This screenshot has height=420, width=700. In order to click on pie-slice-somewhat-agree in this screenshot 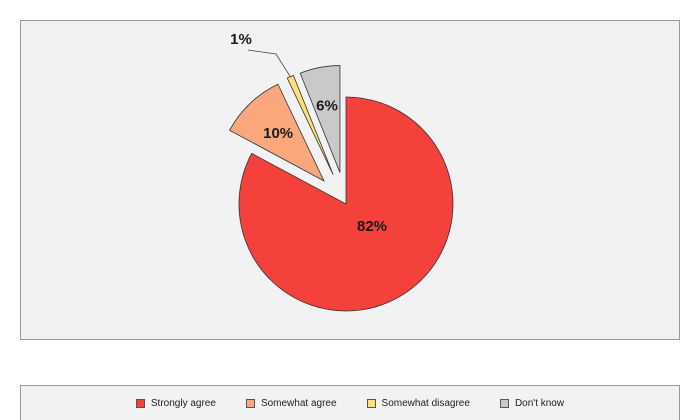, I will do `click(277, 132)`.